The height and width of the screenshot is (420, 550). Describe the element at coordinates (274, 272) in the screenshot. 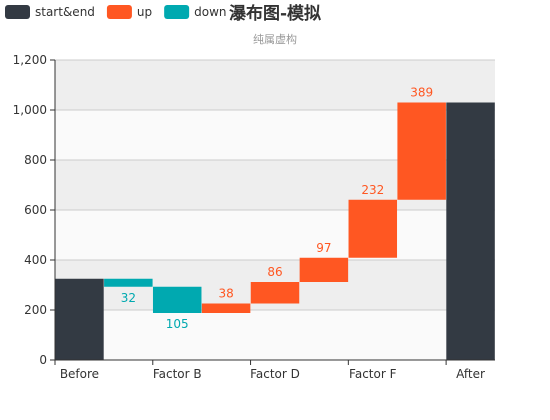

I see `value-label: 86` at that location.